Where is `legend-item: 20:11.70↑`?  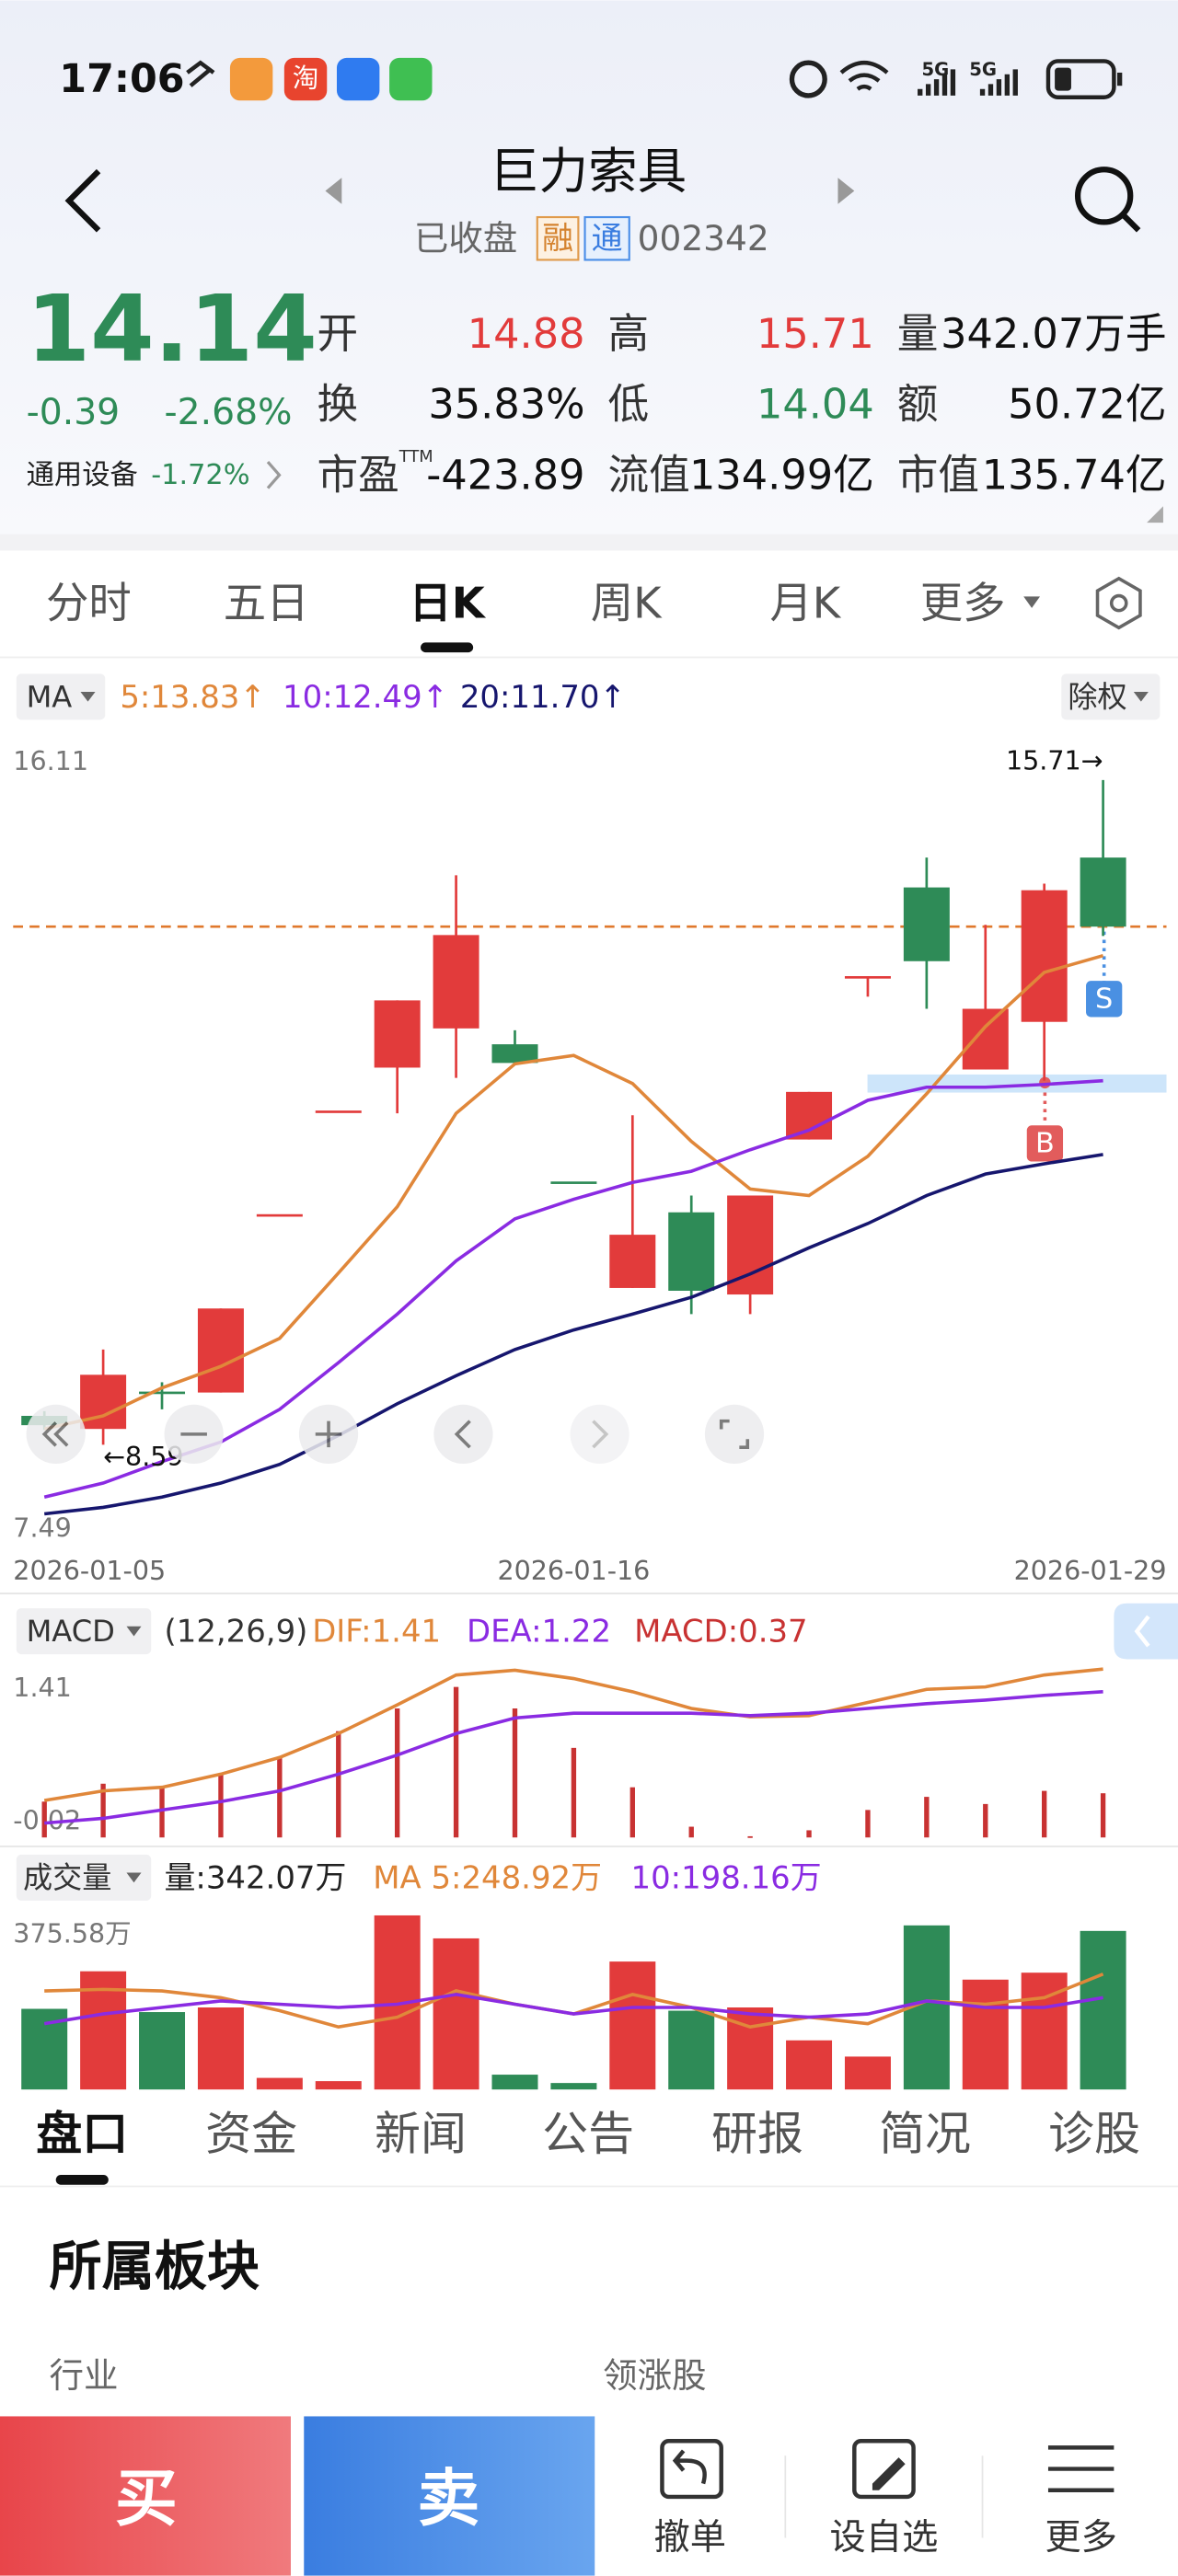
legend-item: 20:11.70↑ is located at coordinates (543, 697).